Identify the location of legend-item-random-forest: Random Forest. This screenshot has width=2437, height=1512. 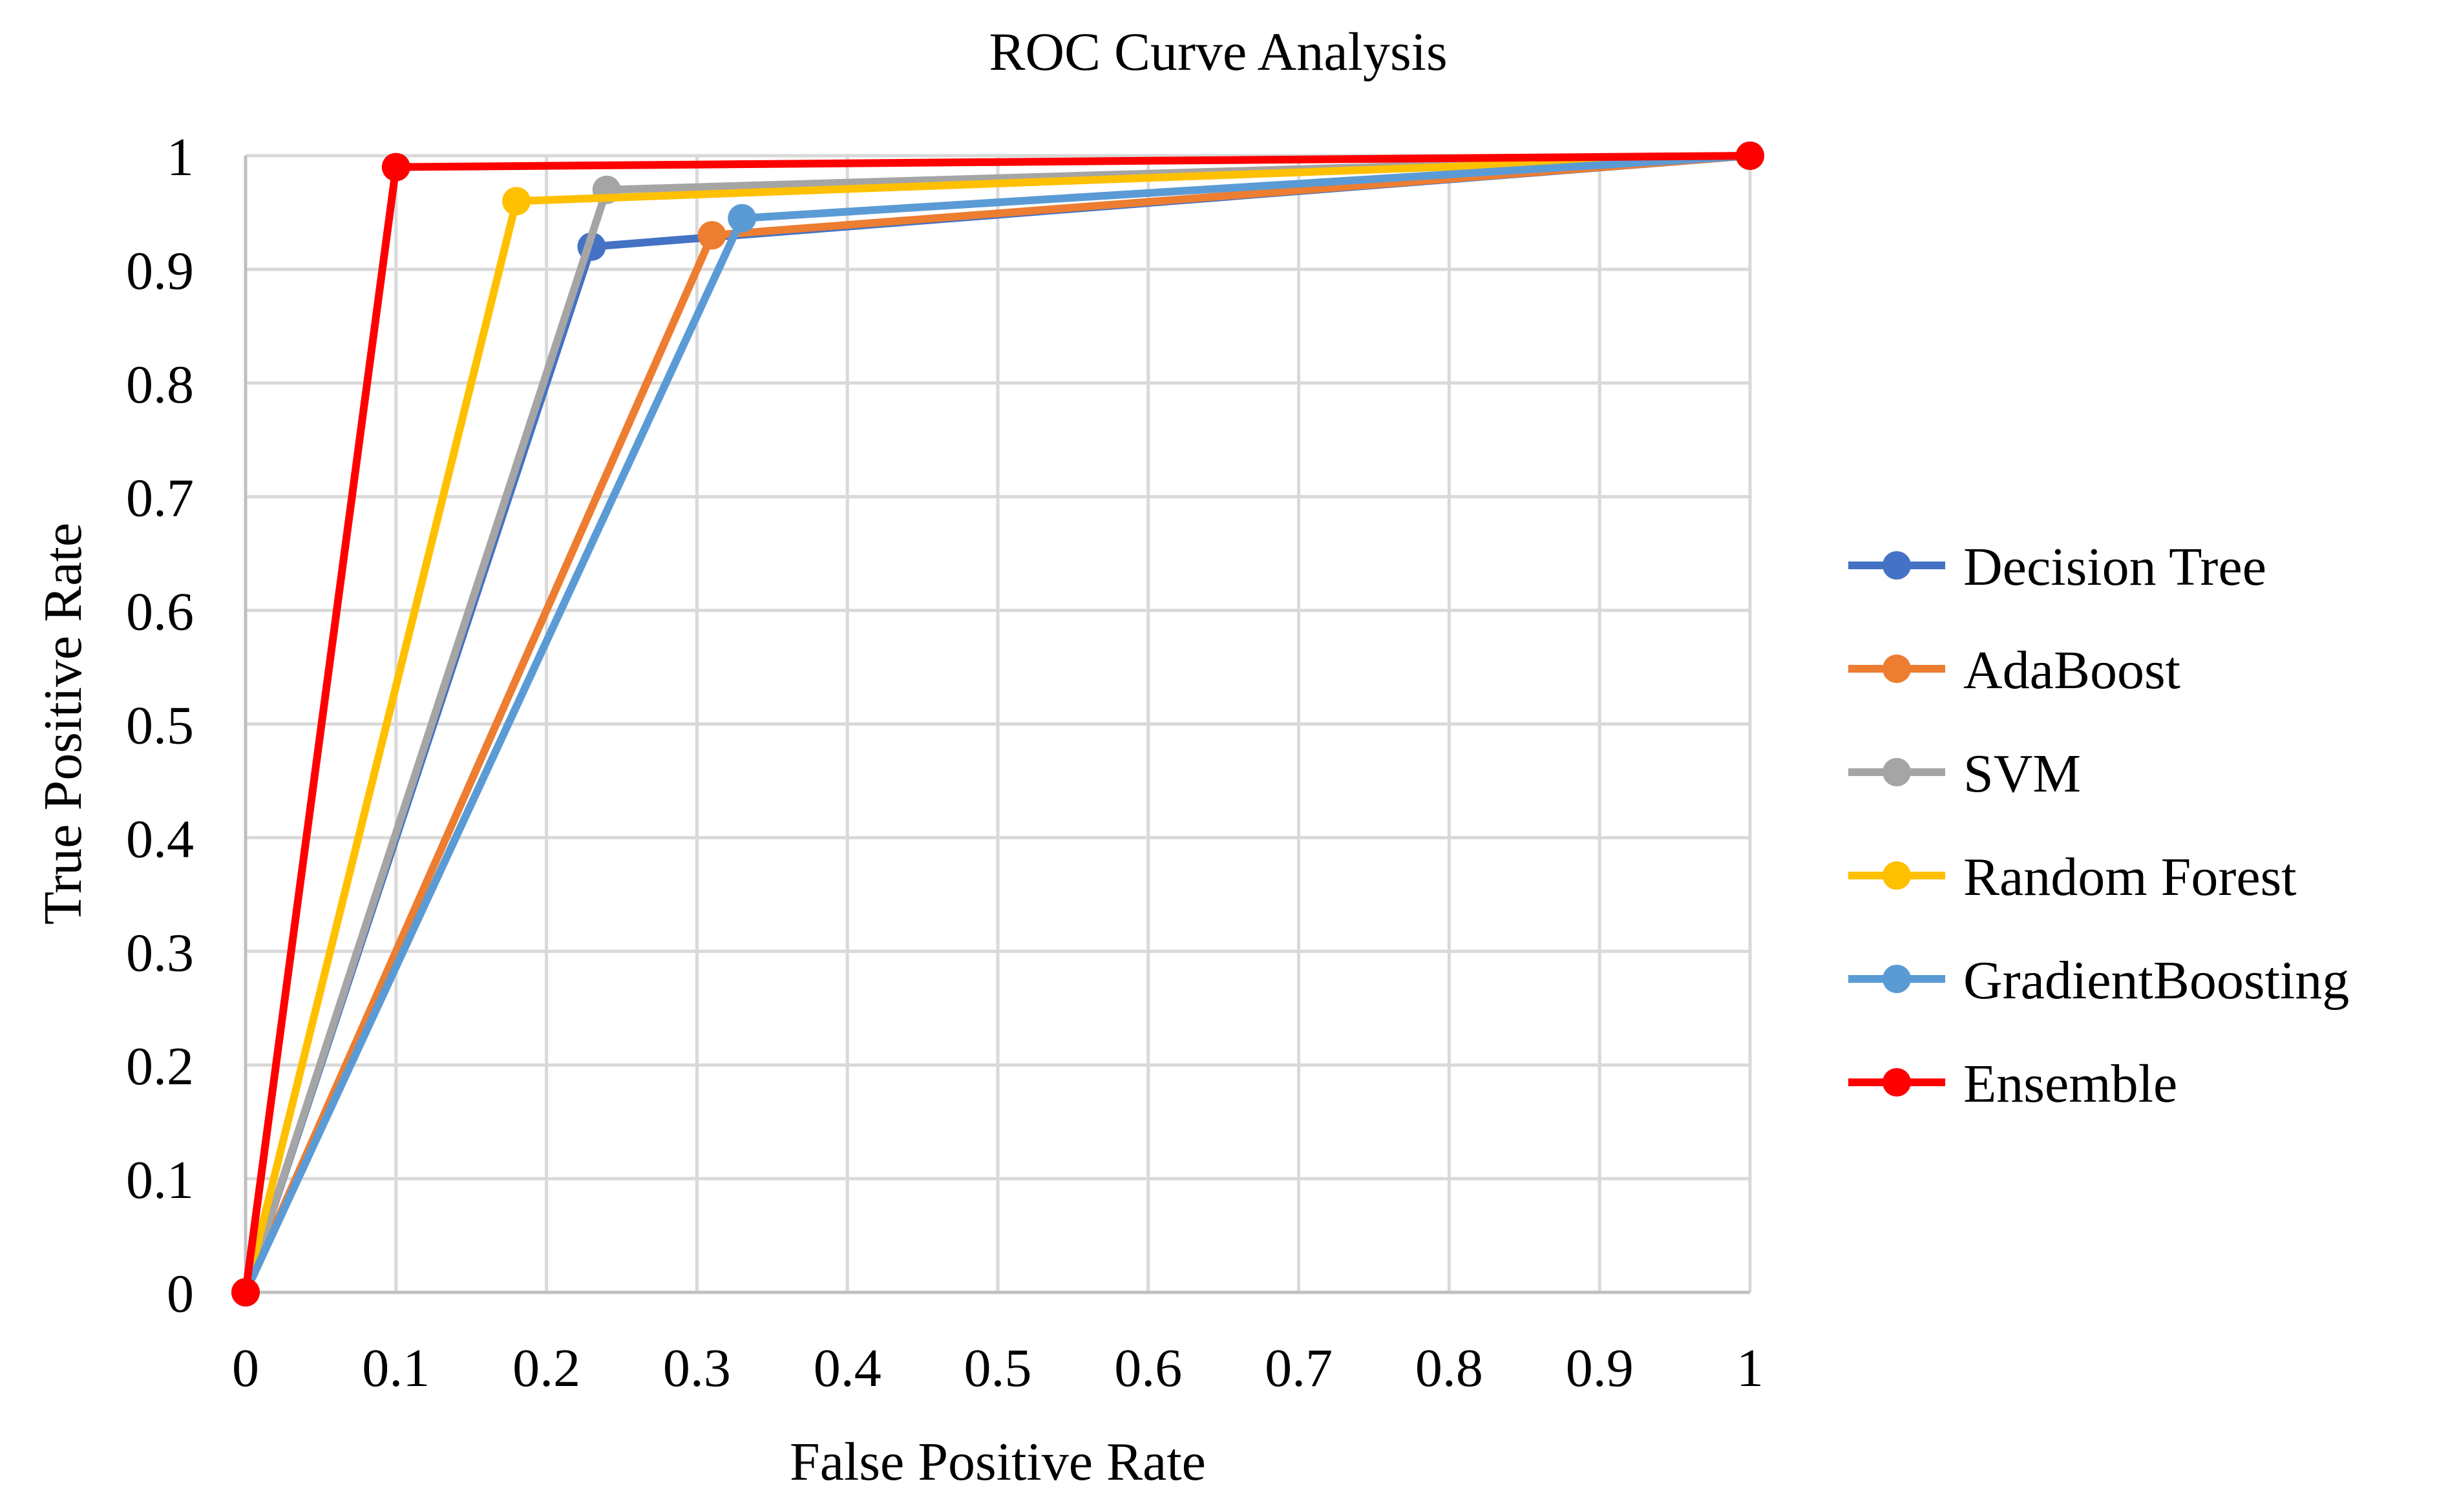
(2072, 877).